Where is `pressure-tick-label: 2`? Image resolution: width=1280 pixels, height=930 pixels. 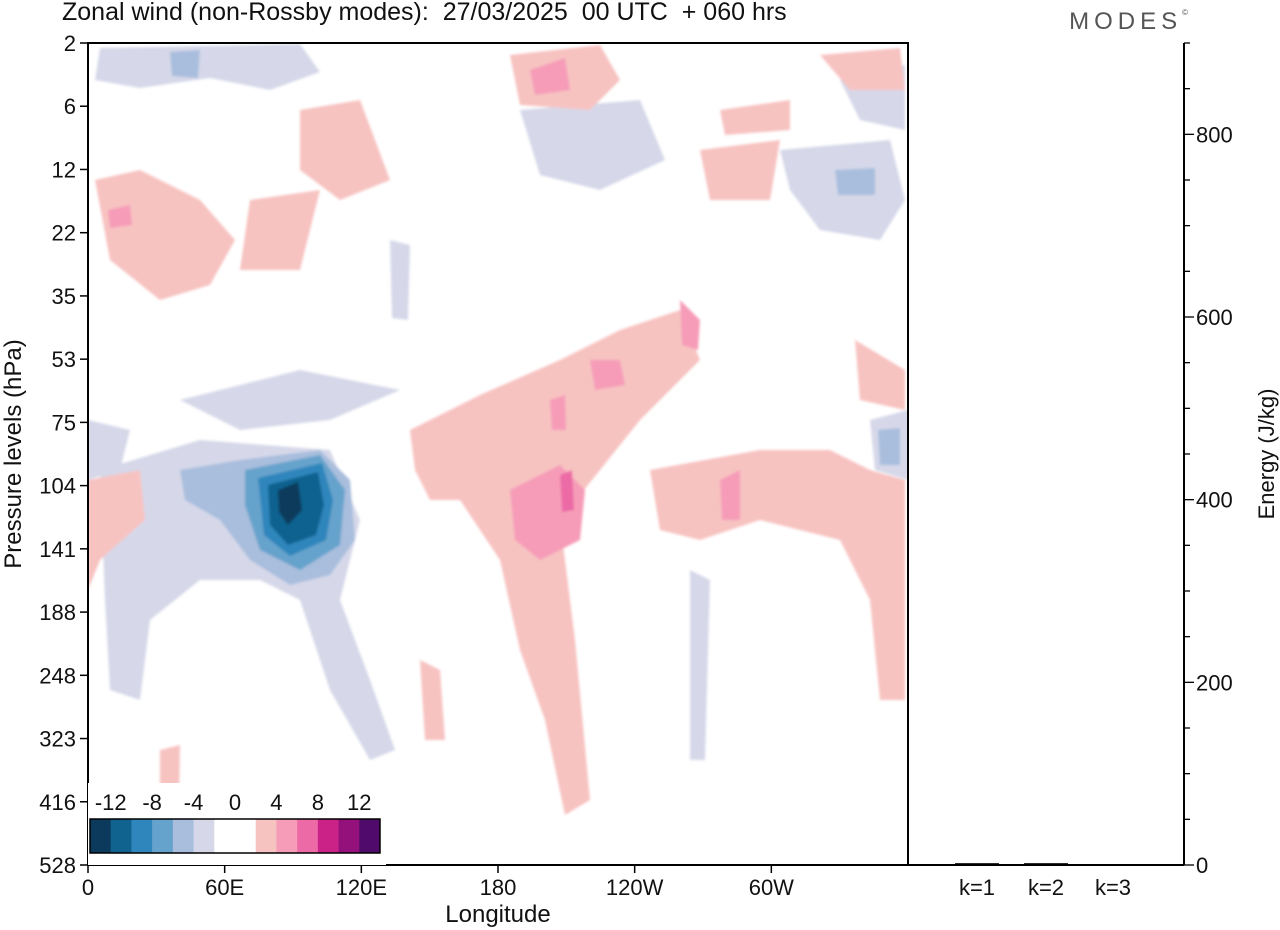 pressure-tick-label: 2 is located at coordinates (70, 43).